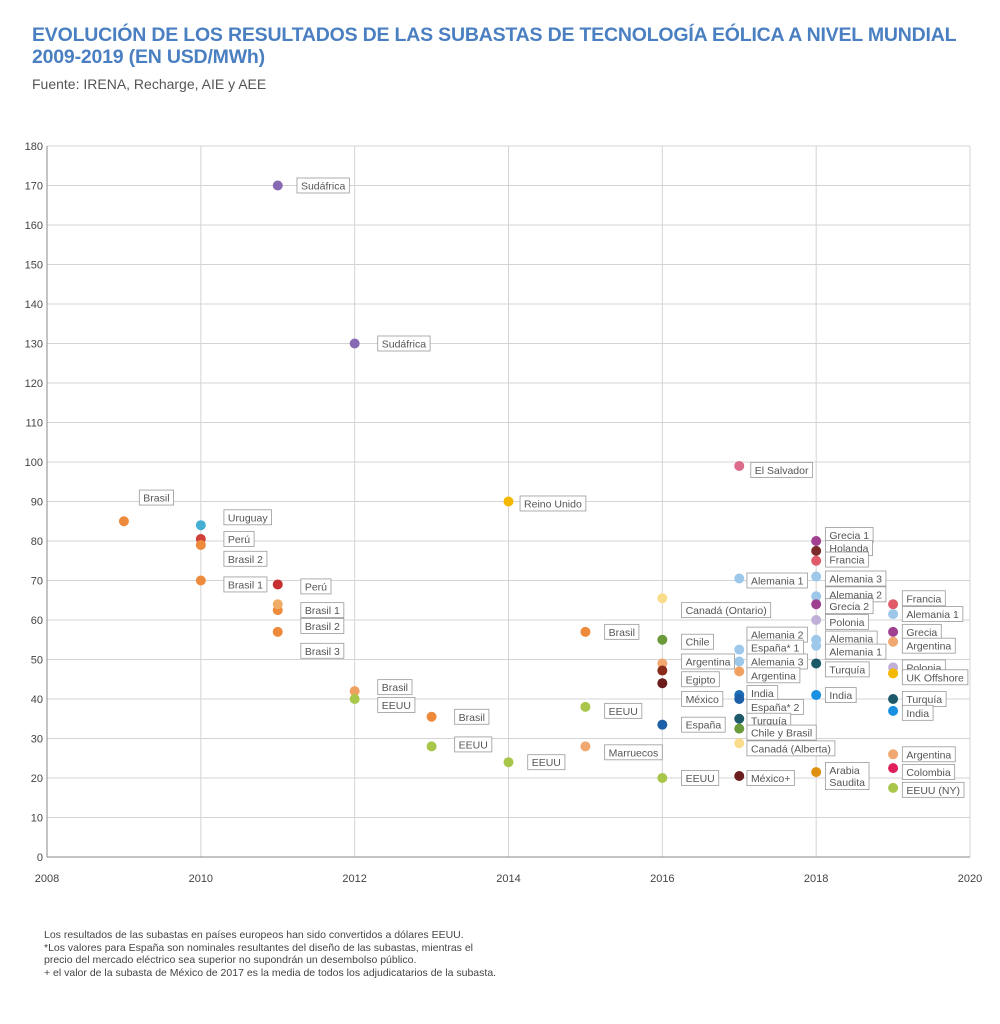 The image size is (1000, 1024). I want to click on y-tick-label: 70, so click(37, 582).